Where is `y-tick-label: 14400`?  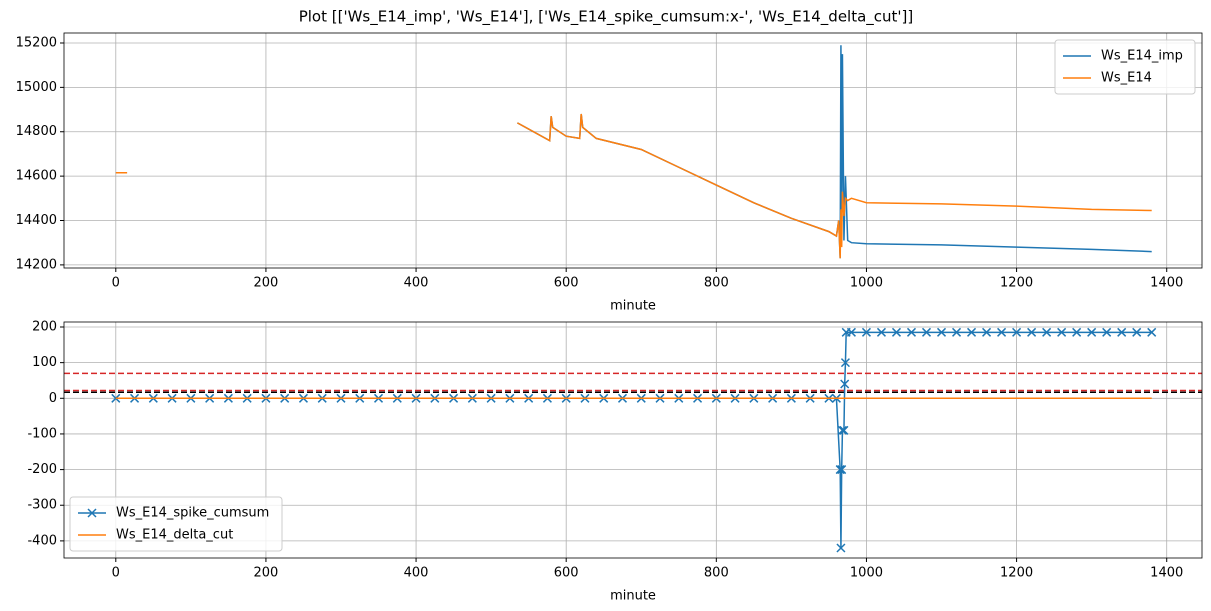 y-tick-label: 14400 is located at coordinates (36, 220).